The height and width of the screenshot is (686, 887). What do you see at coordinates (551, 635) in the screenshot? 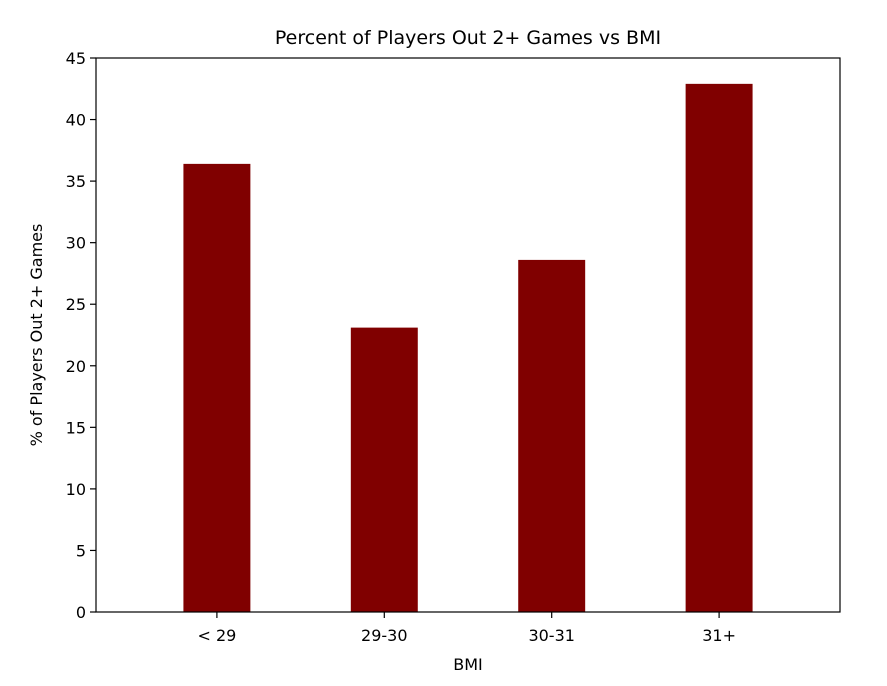
I see `x-tick-label: 30-31` at bounding box center [551, 635].